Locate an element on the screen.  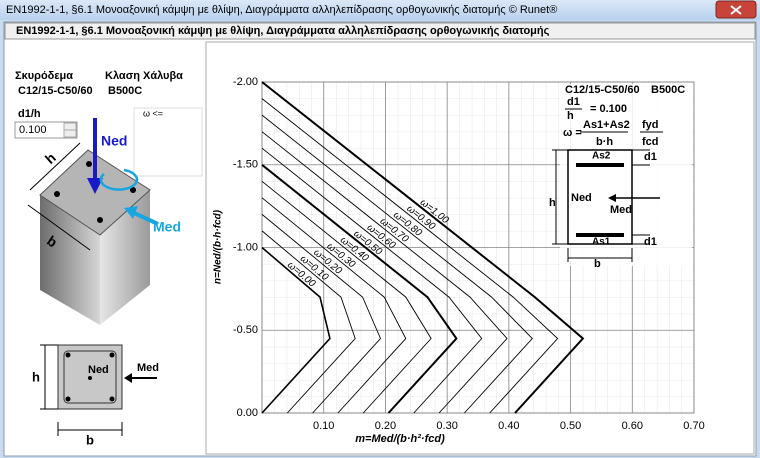
inset-h: h is located at coordinates (570, 116).